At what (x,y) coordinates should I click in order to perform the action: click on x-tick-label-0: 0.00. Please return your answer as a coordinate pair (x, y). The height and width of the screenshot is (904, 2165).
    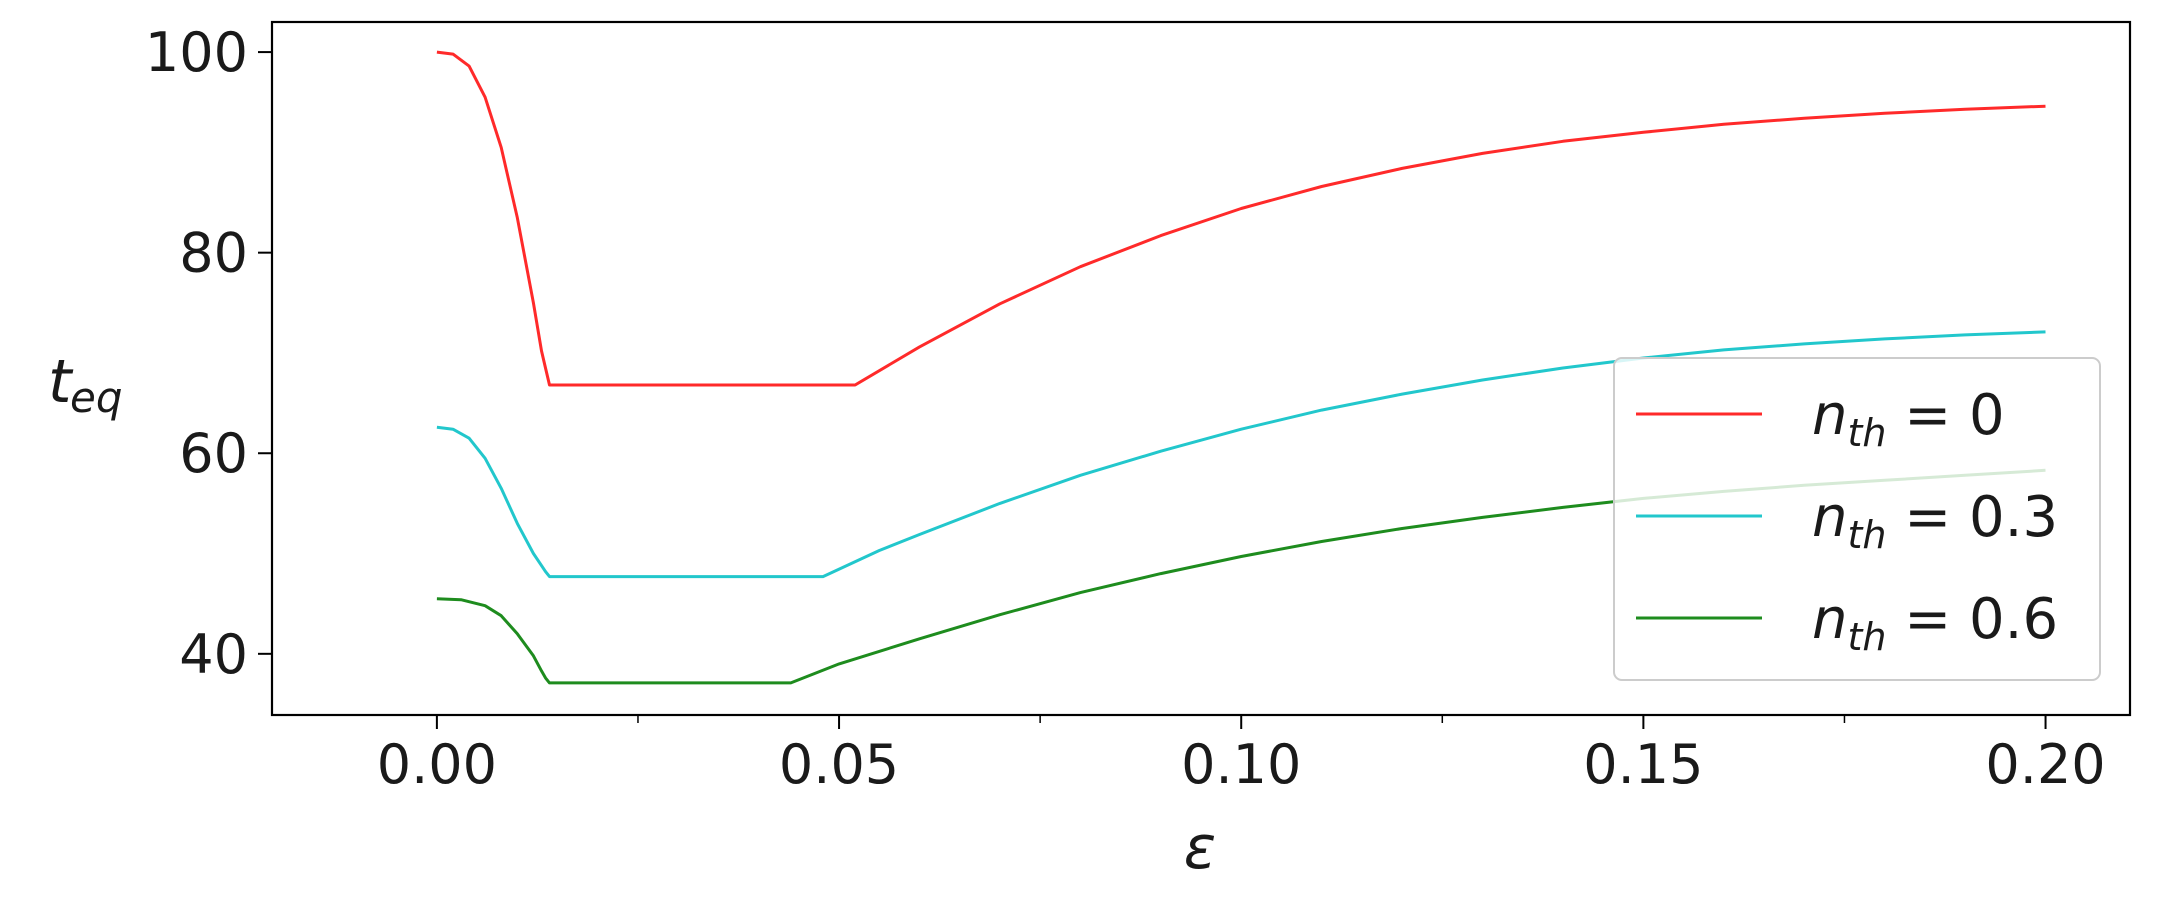
    Looking at the image, I should click on (437, 764).